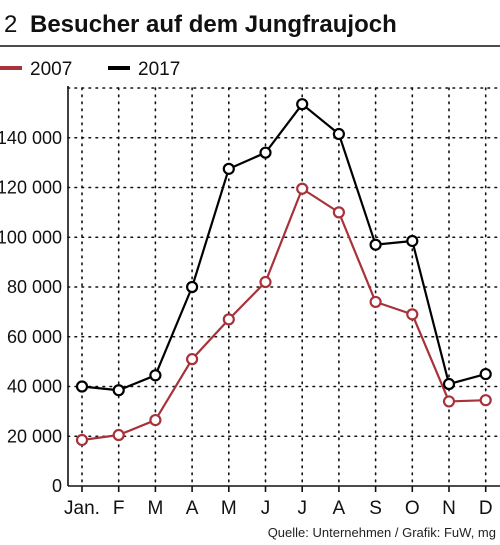  I want to click on y-tick-label: 20 000, so click(34, 436).